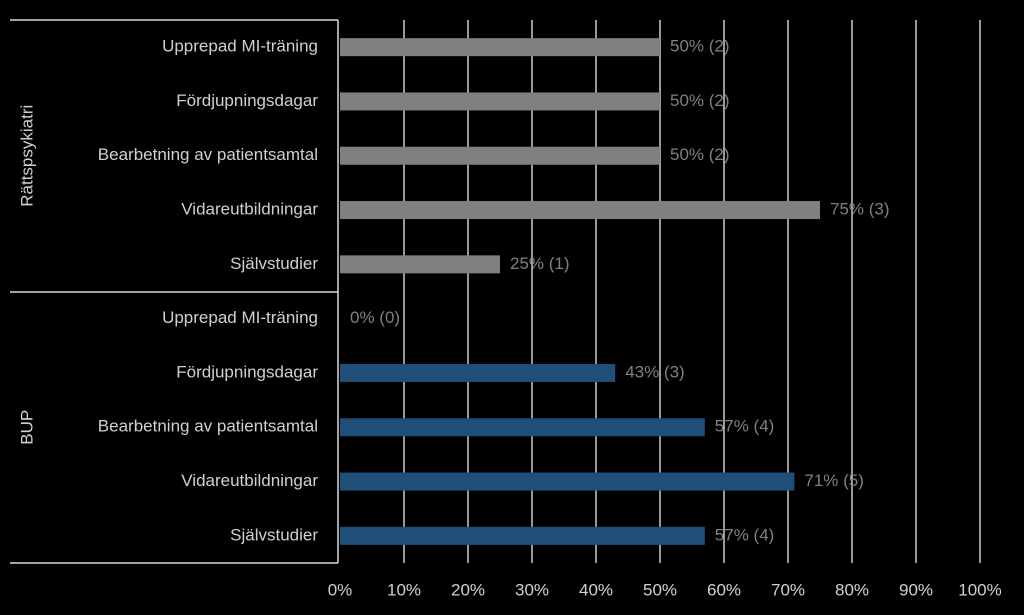 The height and width of the screenshot is (615, 1024). What do you see at coordinates (788, 589) in the screenshot?
I see `x-tick-label: 70%` at bounding box center [788, 589].